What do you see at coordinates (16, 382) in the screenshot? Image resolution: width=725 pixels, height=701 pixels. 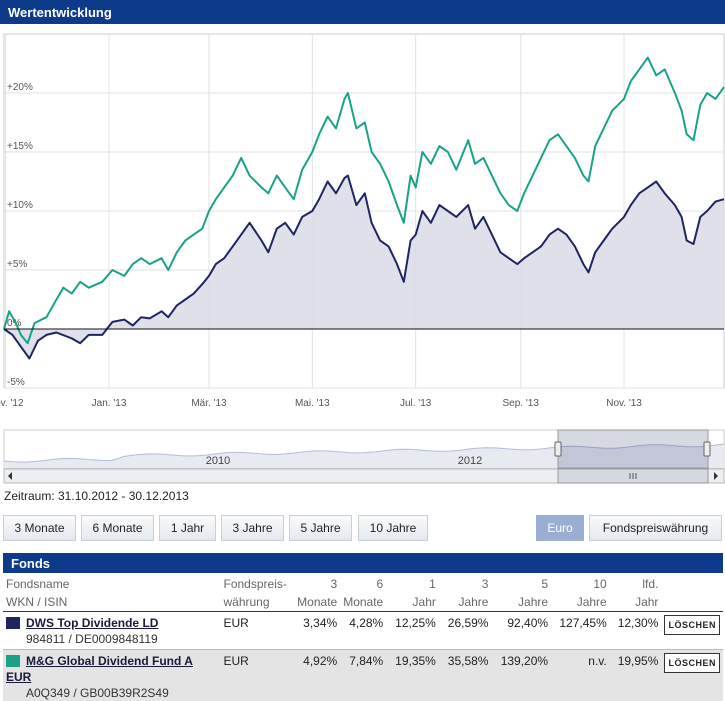 I see `y-tick-label: -5%` at bounding box center [16, 382].